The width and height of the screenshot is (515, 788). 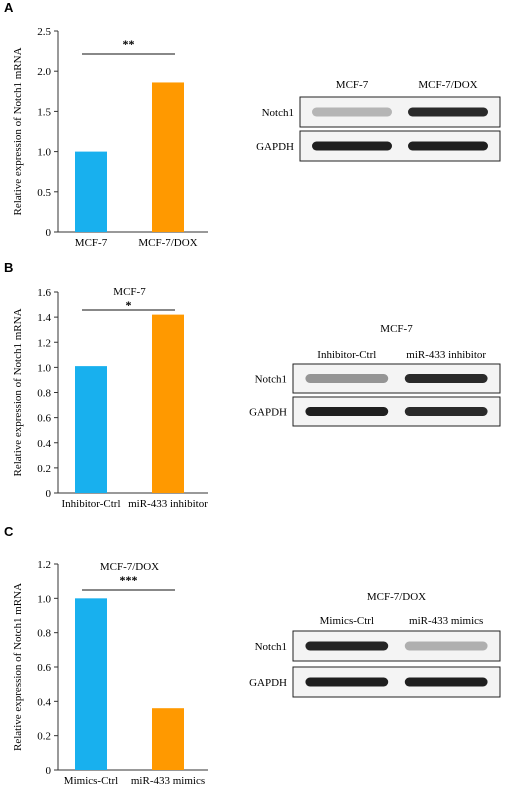 I want to click on x-category-label: MCF-7, so click(x=91, y=243).